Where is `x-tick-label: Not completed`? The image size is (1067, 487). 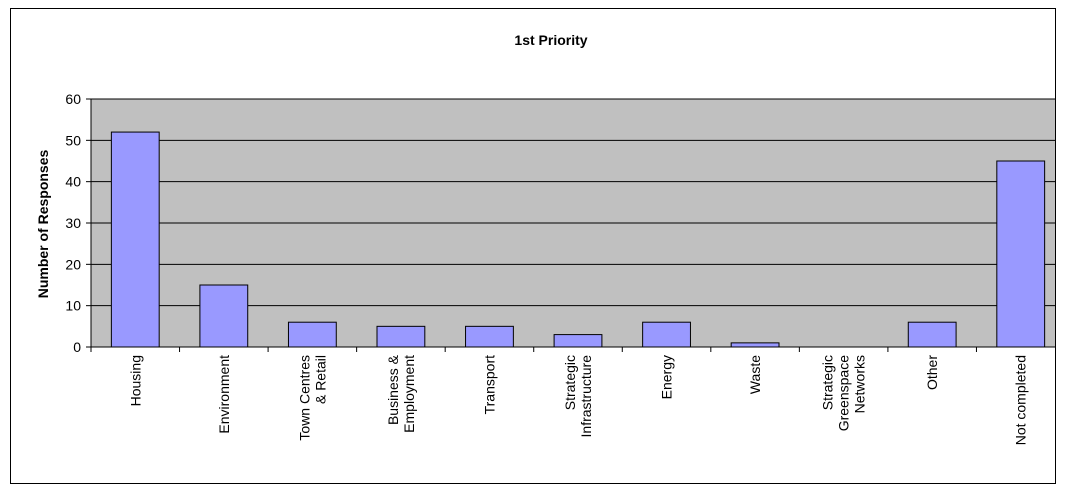 x-tick-label: Not completed is located at coordinates (1021, 400).